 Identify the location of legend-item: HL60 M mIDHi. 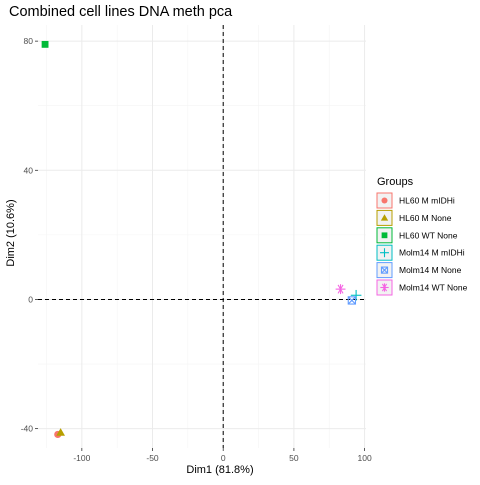
(416, 200).